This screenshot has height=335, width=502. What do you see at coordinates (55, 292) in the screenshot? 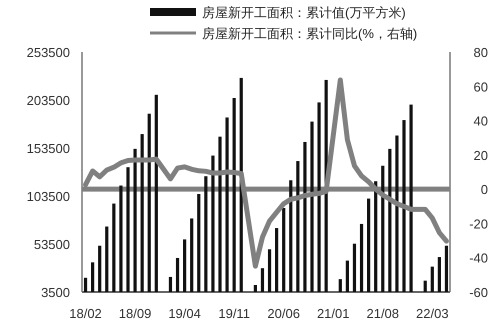
I see `y-tick-label: 3500` at bounding box center [55, 292].